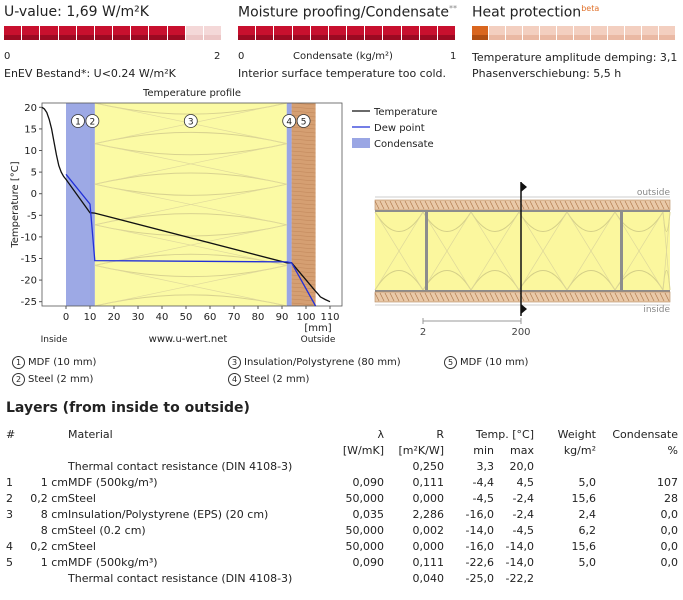 The height and width of the screenshot is (600, 683). I want to click on cell-thick: 1 cm, so click(54, 562).